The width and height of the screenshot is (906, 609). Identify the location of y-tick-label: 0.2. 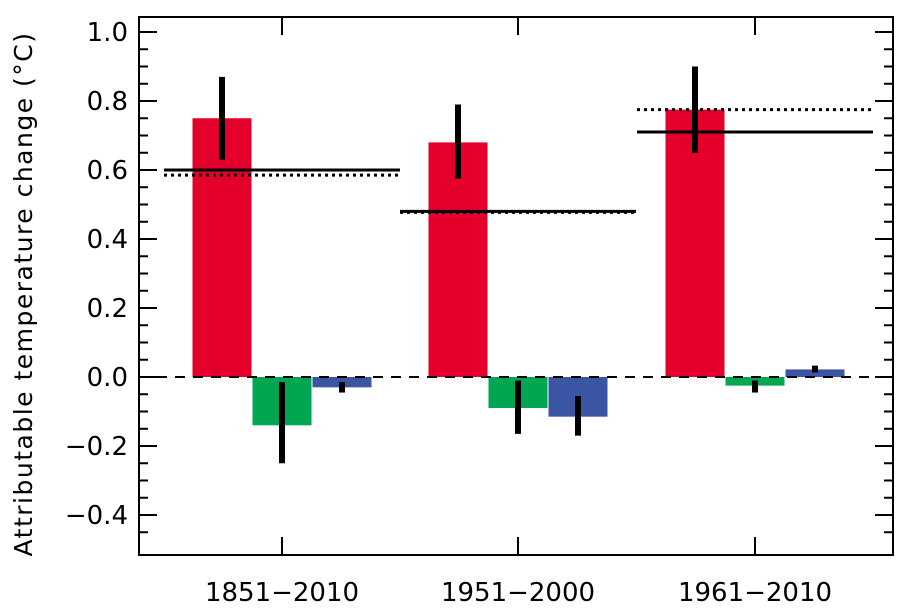
(107, 309).